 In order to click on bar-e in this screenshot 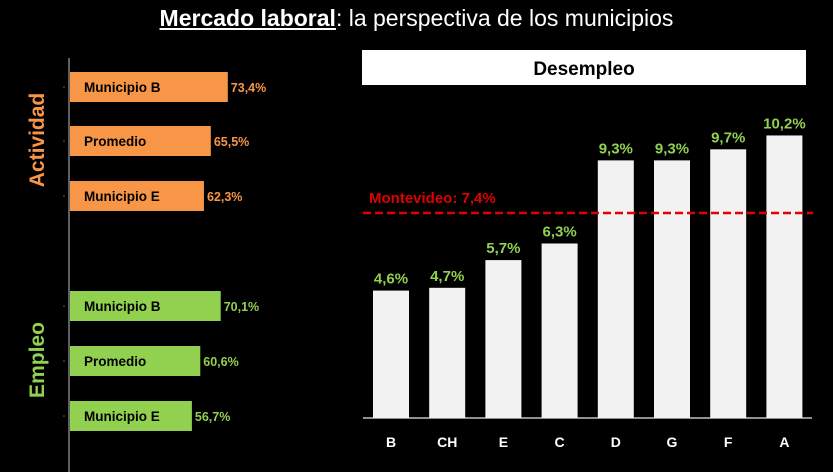, I will do `click(503, 339)`.